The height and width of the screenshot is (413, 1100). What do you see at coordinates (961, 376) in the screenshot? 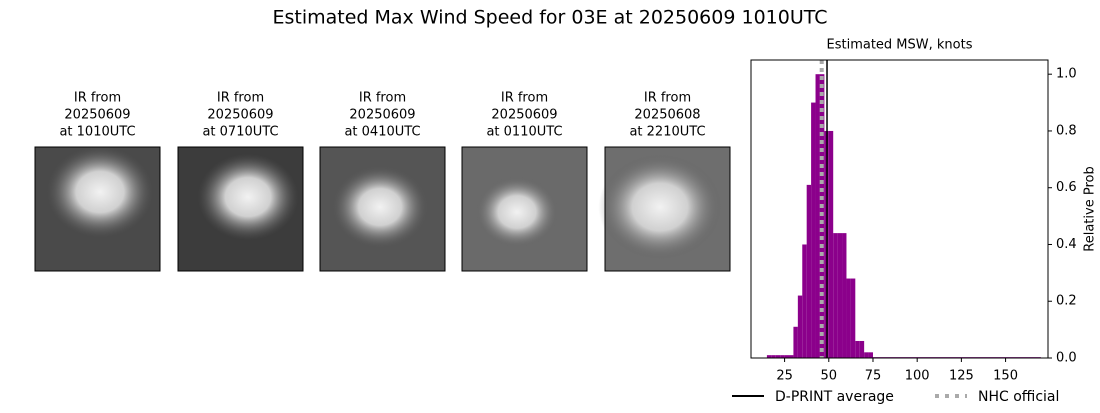
I see `x-tick-label: 125` at bounding box center [961, 376].